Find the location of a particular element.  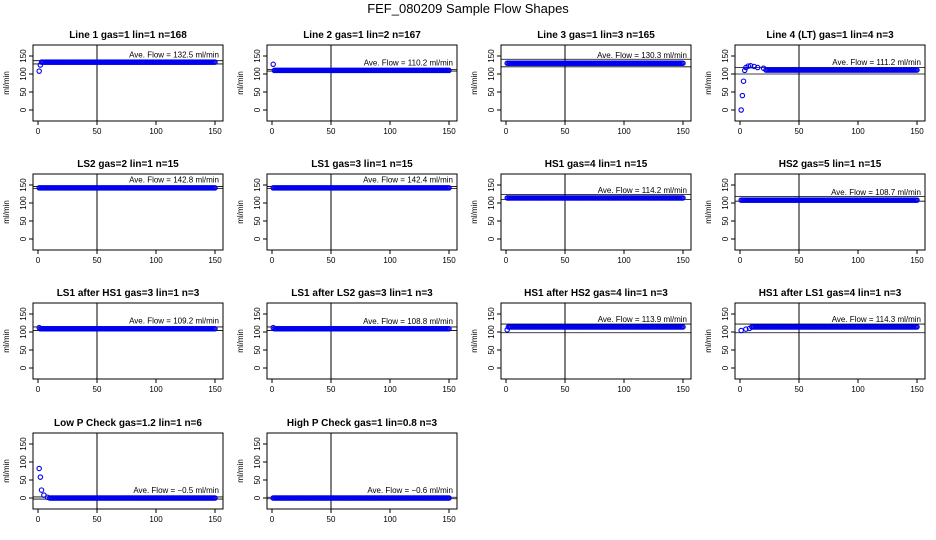

panel-title: LS2 gas=2 lin=1 n=15 is located at coordinates (128, 164).